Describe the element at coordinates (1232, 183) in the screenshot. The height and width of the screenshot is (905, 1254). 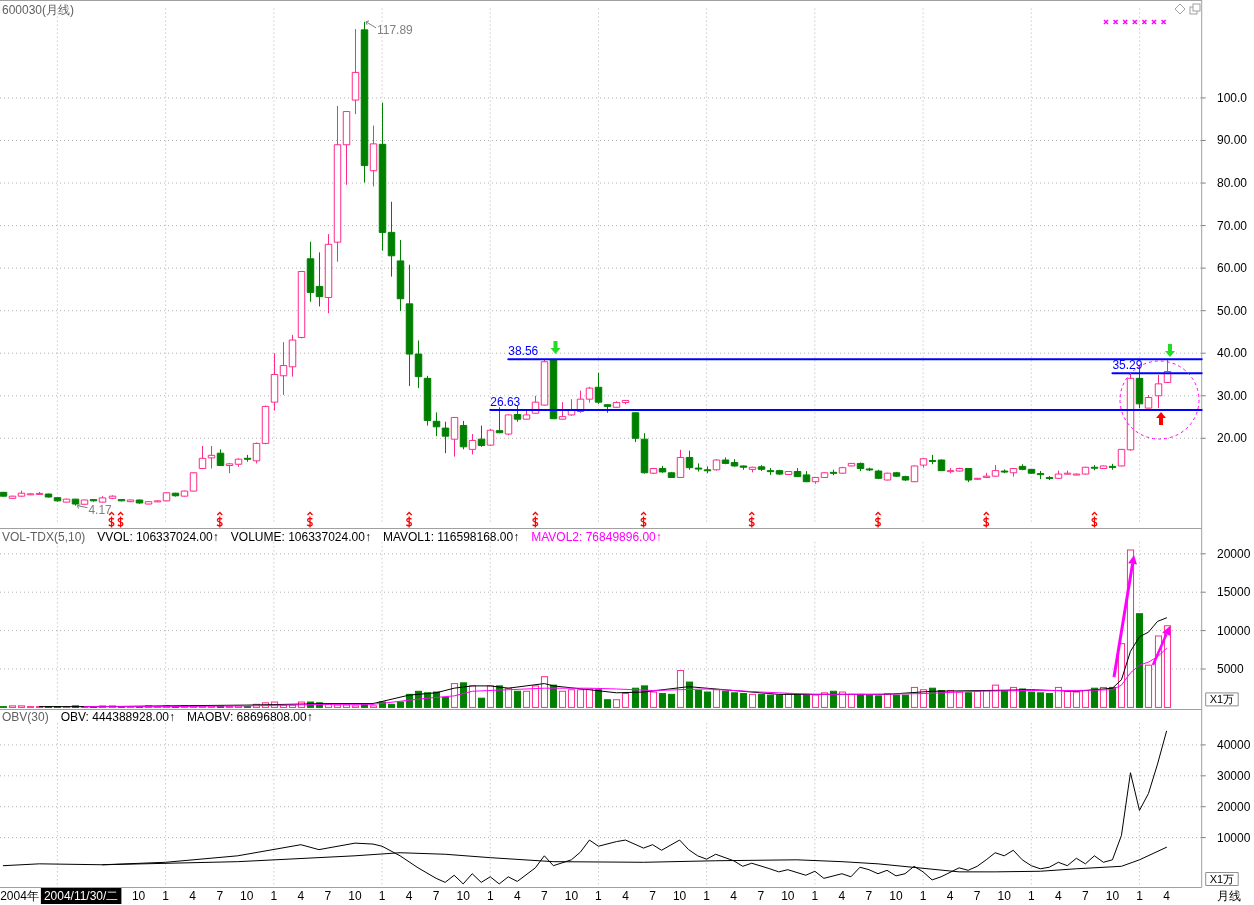
I see `y-tick-label: 80.00` at that location.